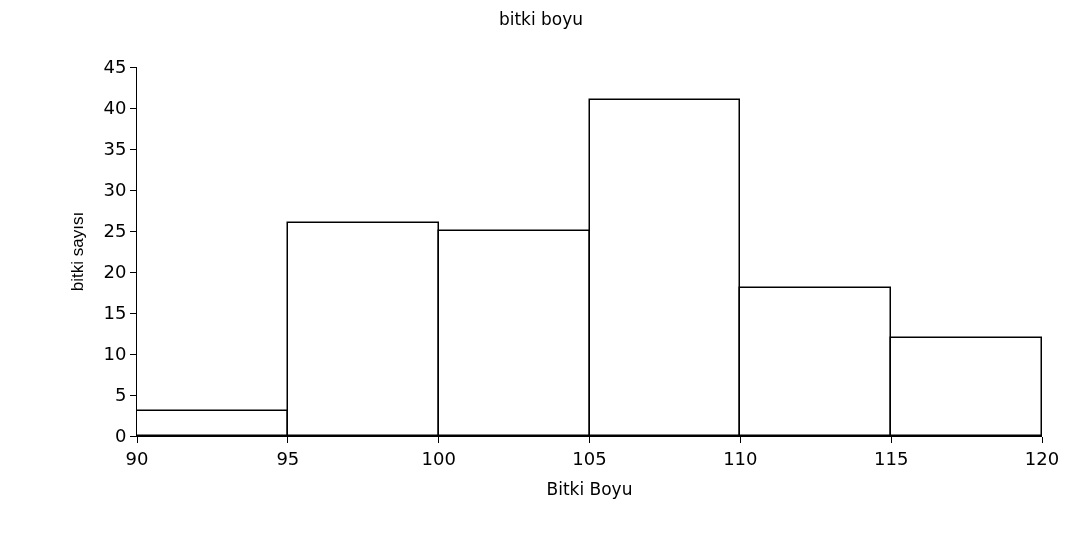 The height and width of the screenshot is (538, 1082). I want to click on x-tick-label: 100, so click(438, 458).